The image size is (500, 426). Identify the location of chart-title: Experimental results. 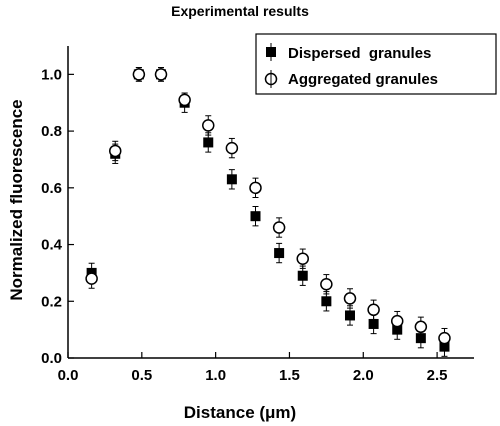
(240, 11).